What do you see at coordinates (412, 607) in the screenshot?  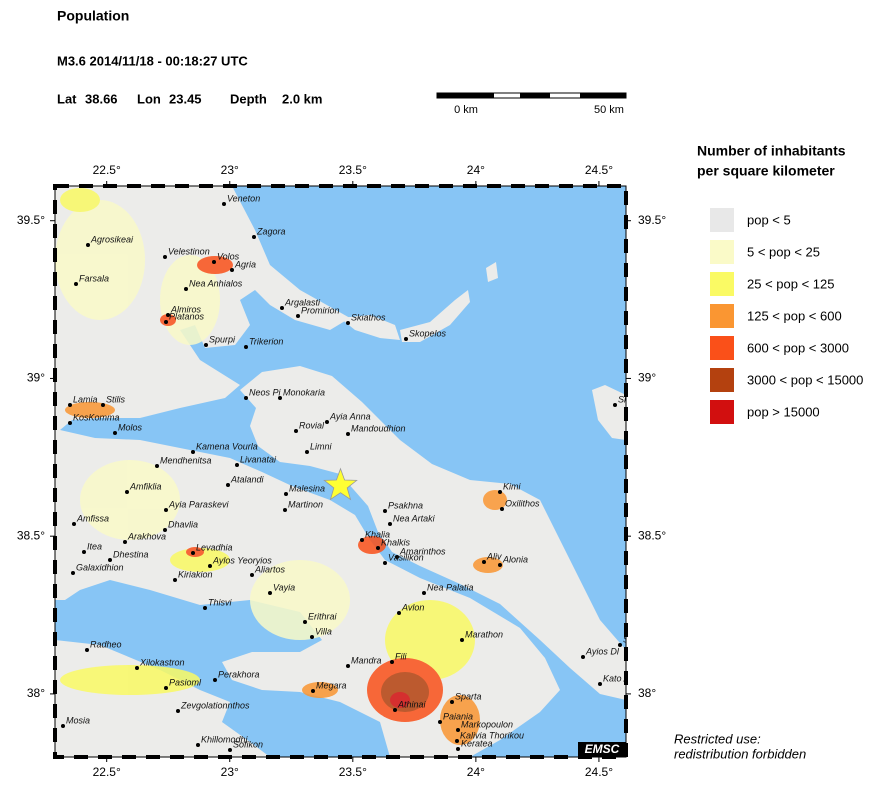 I see `city-label: Avlon` at bounding box center [412, 607].